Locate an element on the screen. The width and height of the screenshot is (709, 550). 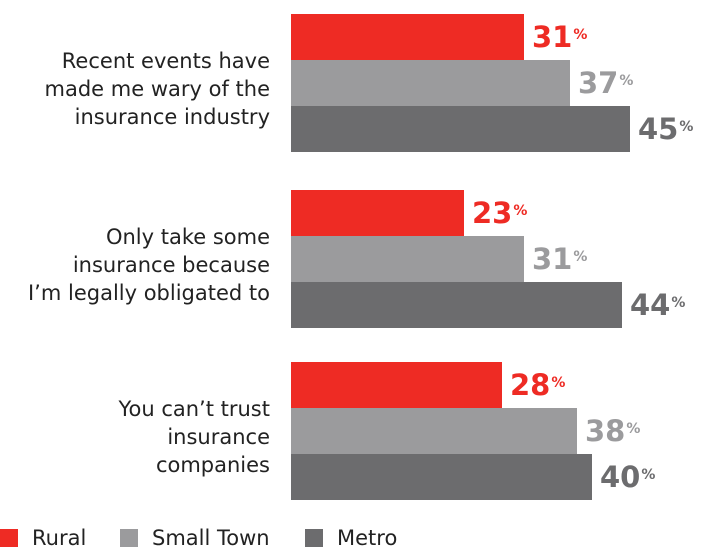
legend-item-rural: Rural is located at coordinates (43, 538).